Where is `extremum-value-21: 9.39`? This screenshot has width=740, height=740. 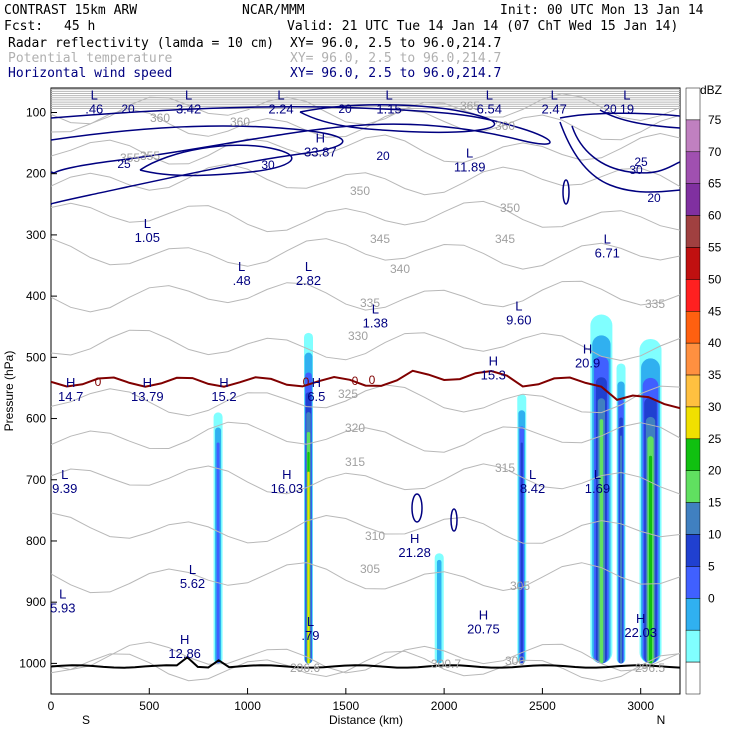
extremum-value-21: 9.39 is located at coordinates (64, 488).